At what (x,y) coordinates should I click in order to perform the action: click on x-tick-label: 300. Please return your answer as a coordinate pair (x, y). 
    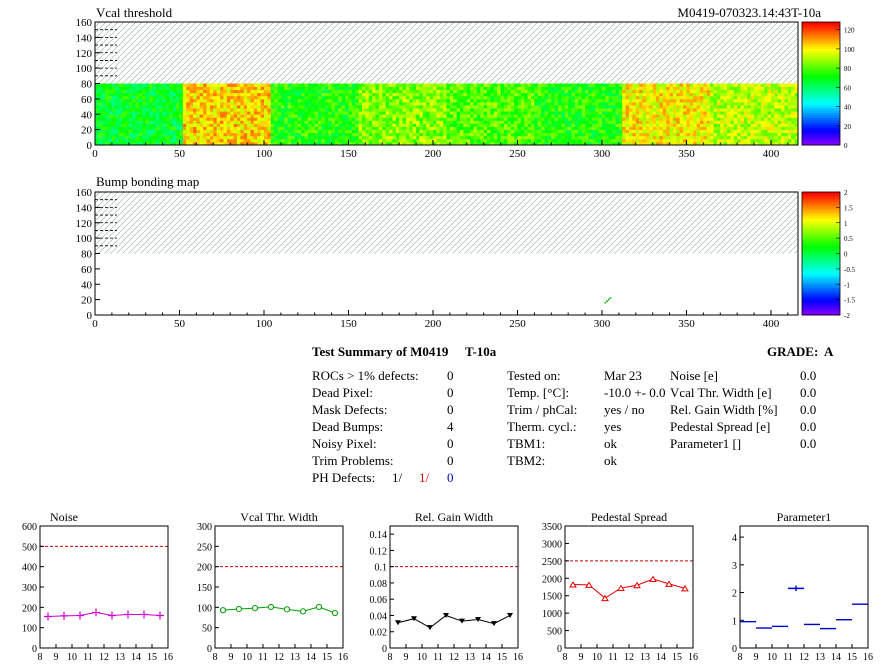
    Looking at the image, I should click on (602, 324).